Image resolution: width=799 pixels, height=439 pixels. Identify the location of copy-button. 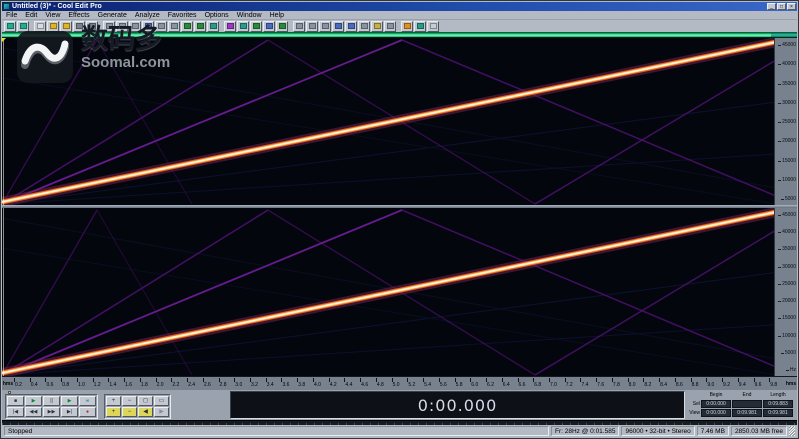
(122, 26).